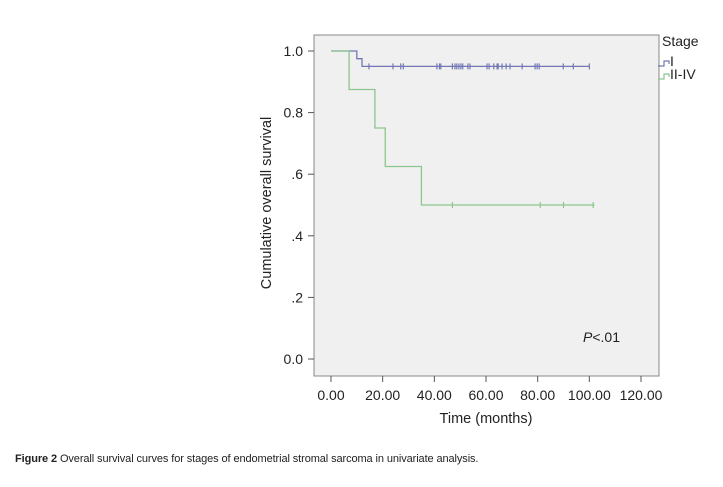 The width and height of the screenshot is (723, 487). I want to click on p-value-annotation: P<.01, so click(601, 337).